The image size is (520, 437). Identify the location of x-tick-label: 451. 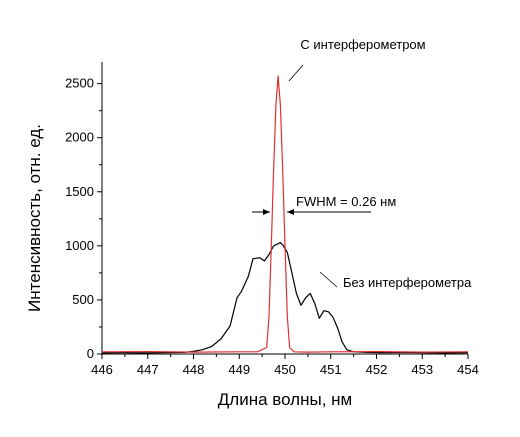
(331, 369).